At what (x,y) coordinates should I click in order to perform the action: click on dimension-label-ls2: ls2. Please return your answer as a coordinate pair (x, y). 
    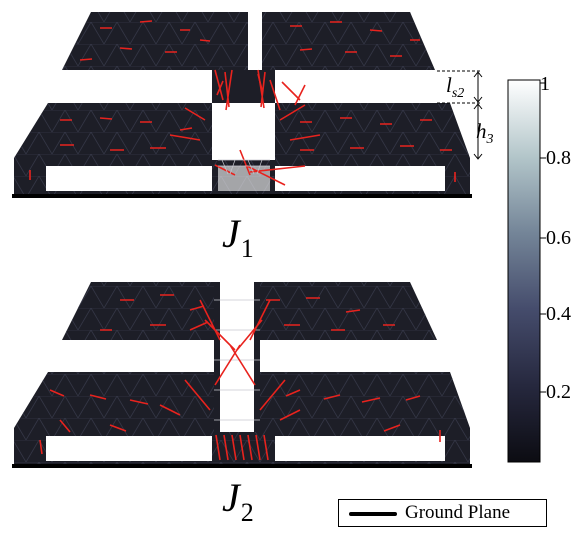
    Looking at the image, I should click on (455, 87).